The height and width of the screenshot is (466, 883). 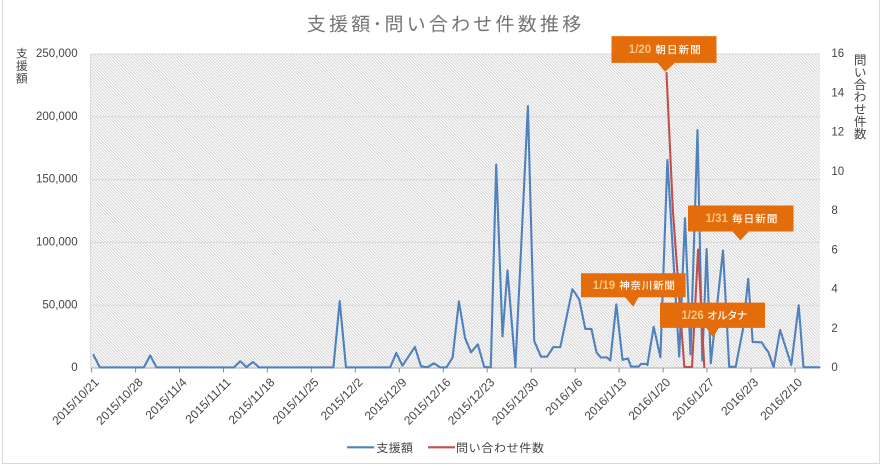 I want to click on svg-text: 6, so click(x=834, y=250).